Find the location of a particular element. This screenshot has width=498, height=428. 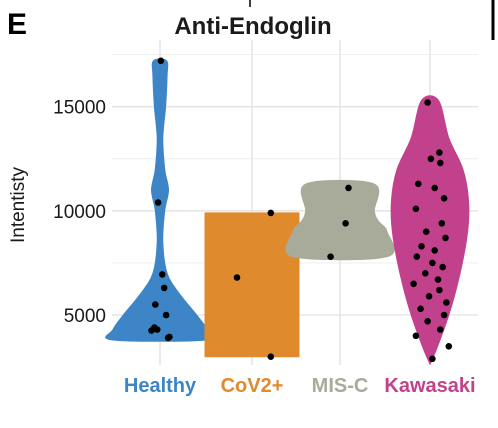

y-axis-label: Intentisty is located at coordinates (18, 204).